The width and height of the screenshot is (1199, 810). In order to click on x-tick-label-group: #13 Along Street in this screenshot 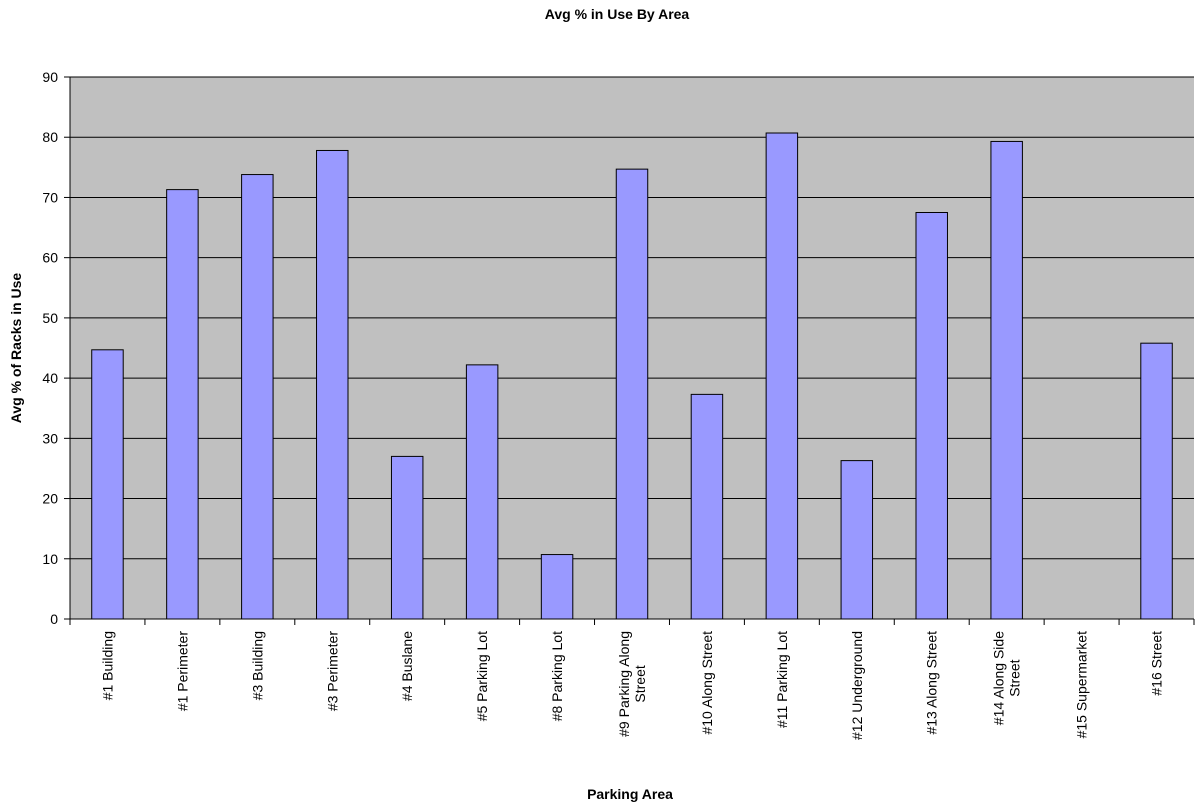, I will do `click(932, 683)`.